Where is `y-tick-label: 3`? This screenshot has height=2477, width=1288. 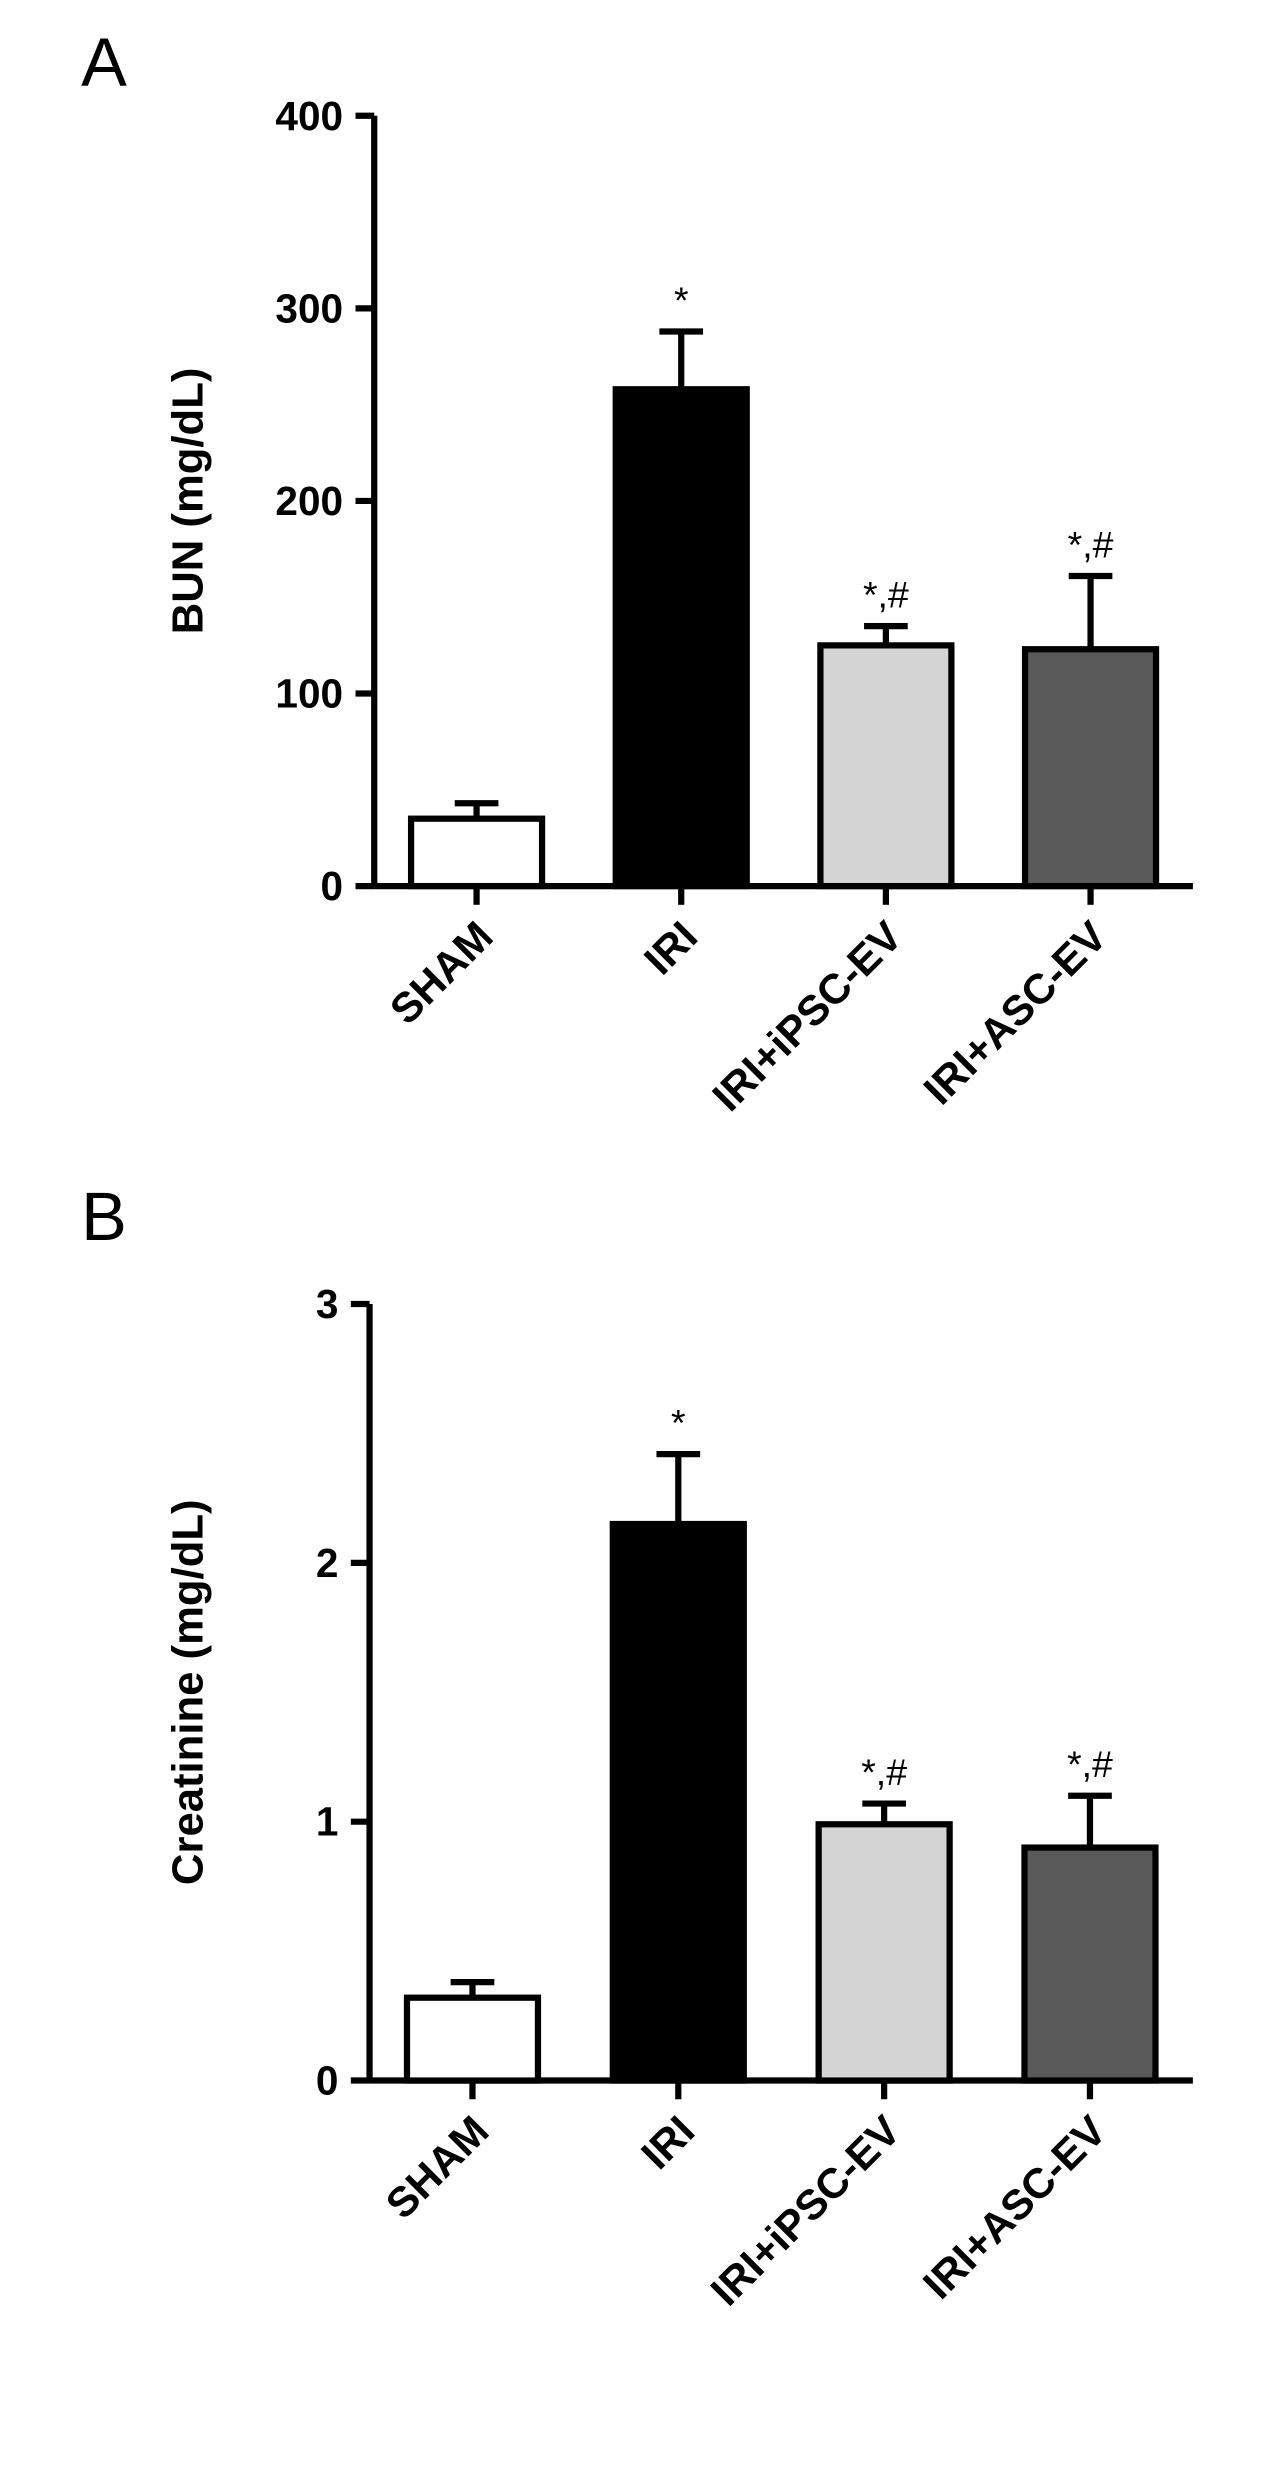 y-tick-label: 3 is located at coordinates (327, 1304).